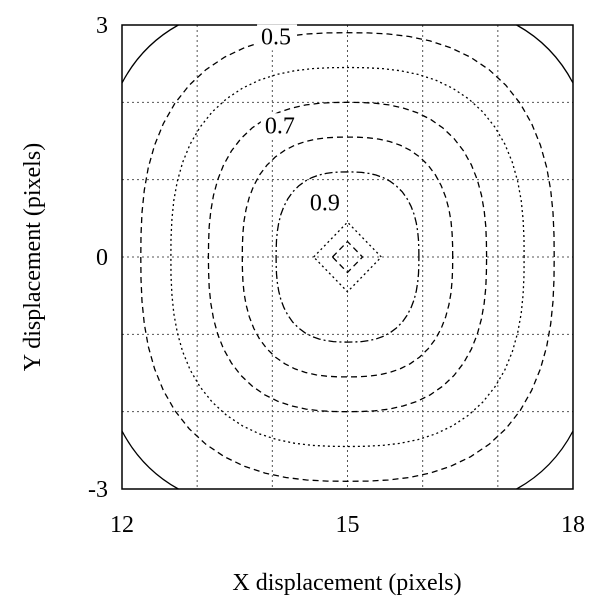 The image size is (605, 605). Describe the element at coordinates (301, 120) in the screenshot. I see `contour-labels: 0.5 0.7 0.9` at that location.